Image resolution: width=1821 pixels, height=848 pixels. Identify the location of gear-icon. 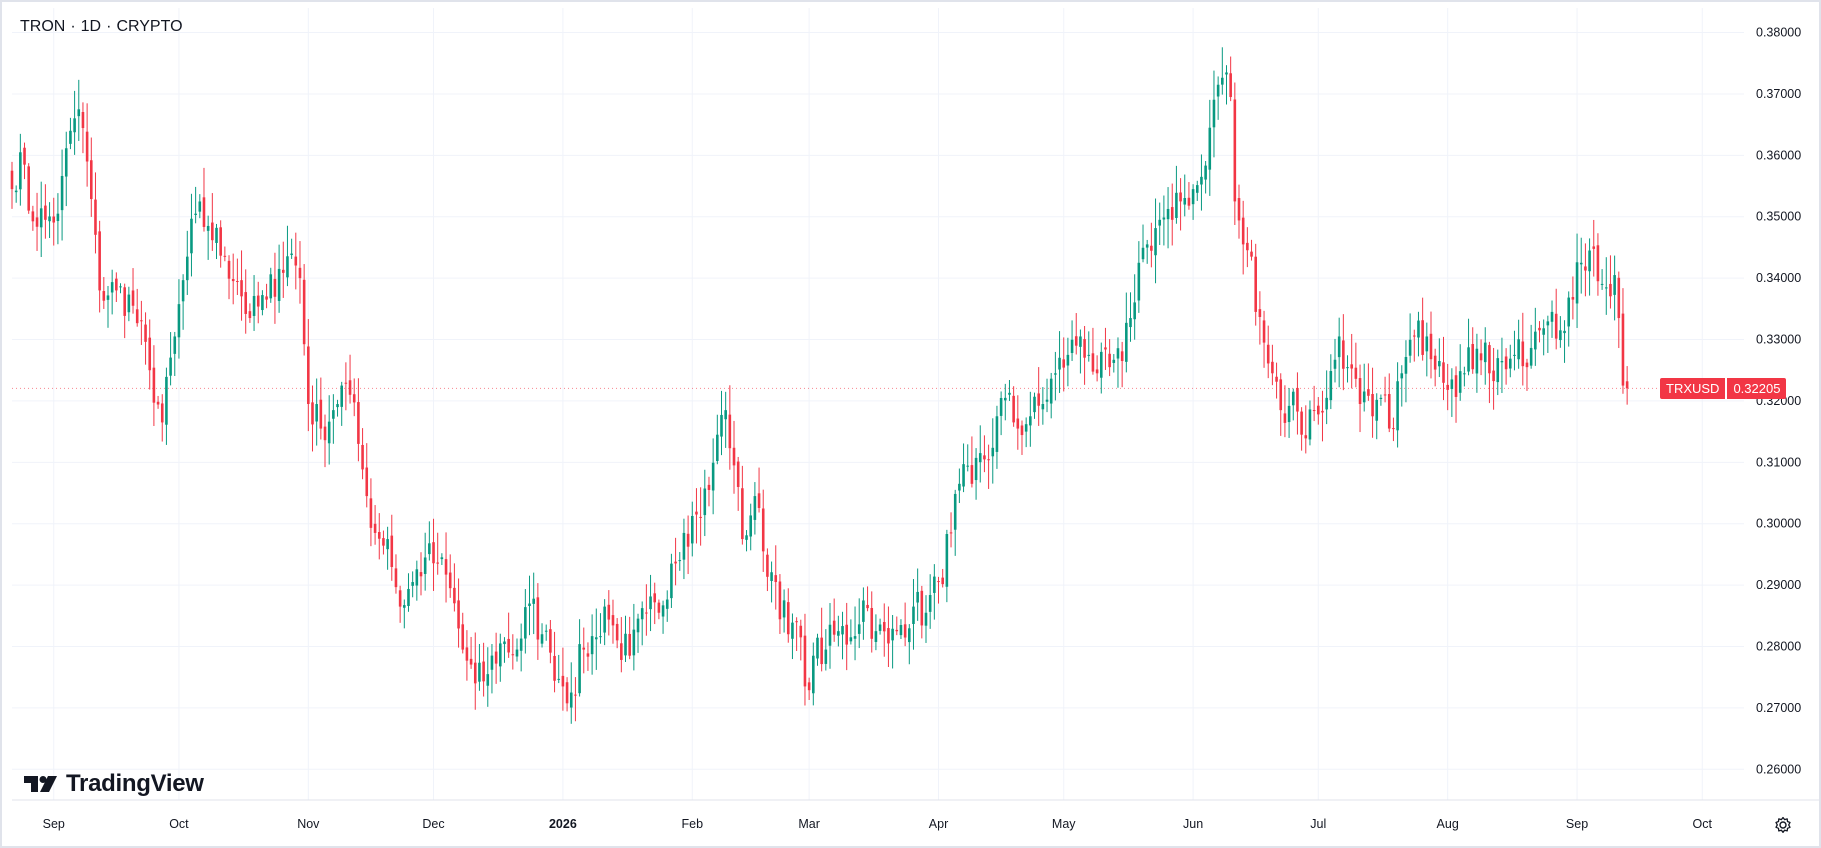
(1783, 825).